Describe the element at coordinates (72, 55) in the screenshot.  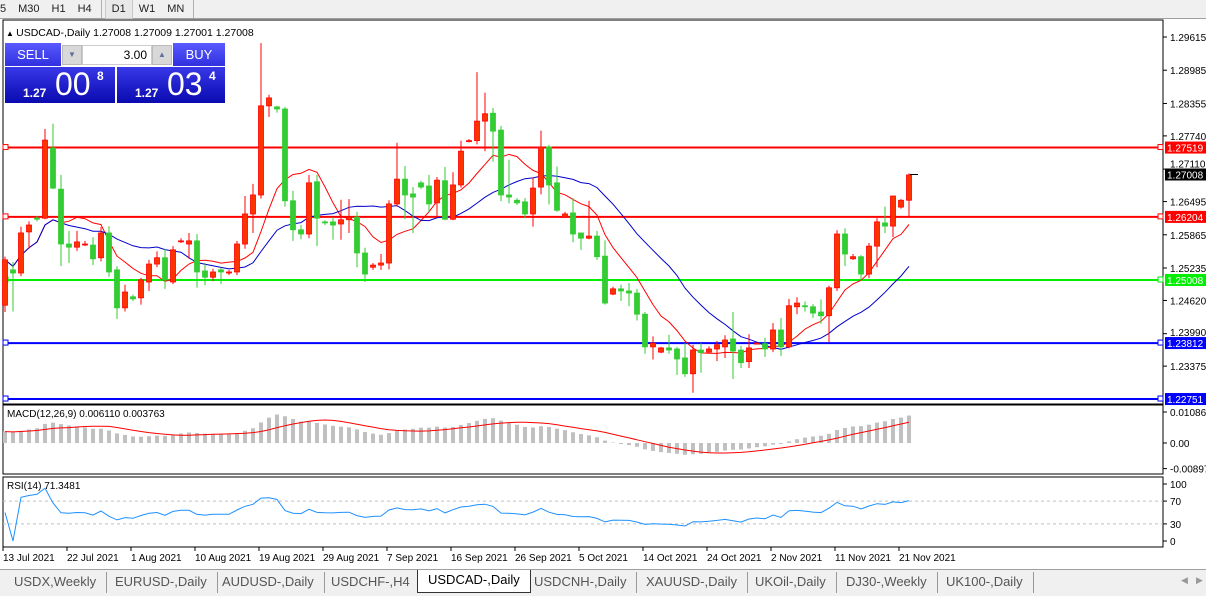
I see `lot-decrease-arrow-icon: ▼` at that location.